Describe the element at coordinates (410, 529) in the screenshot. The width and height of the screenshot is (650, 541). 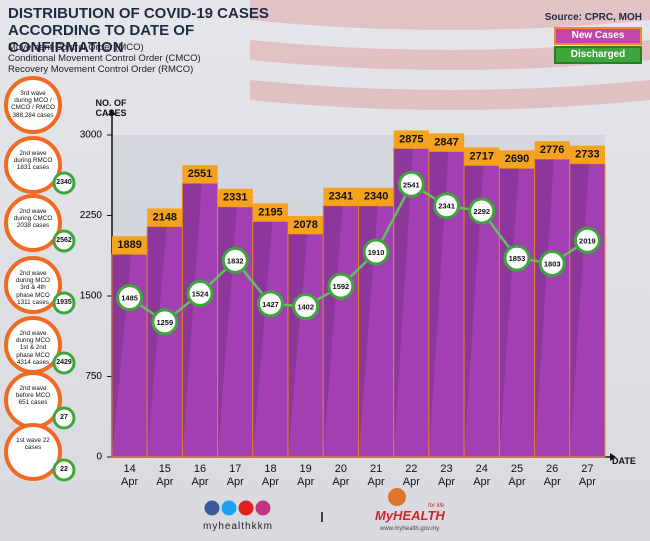
I see `footer-url: www.myhealth.gov.my` at that location.